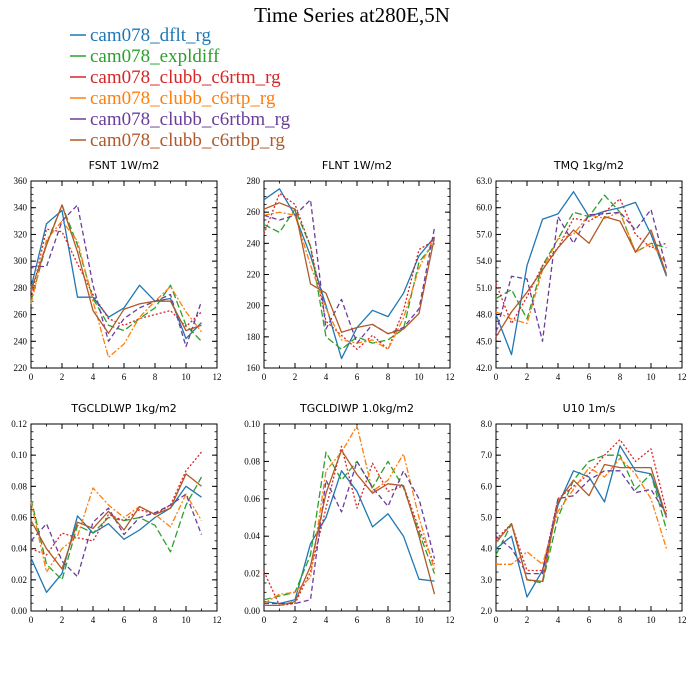 The width and height of the screenshot is (700, 700). Describe the element at coordinates (21, 261) in the screenshot. I see `y-tick-label: 300` at that location.